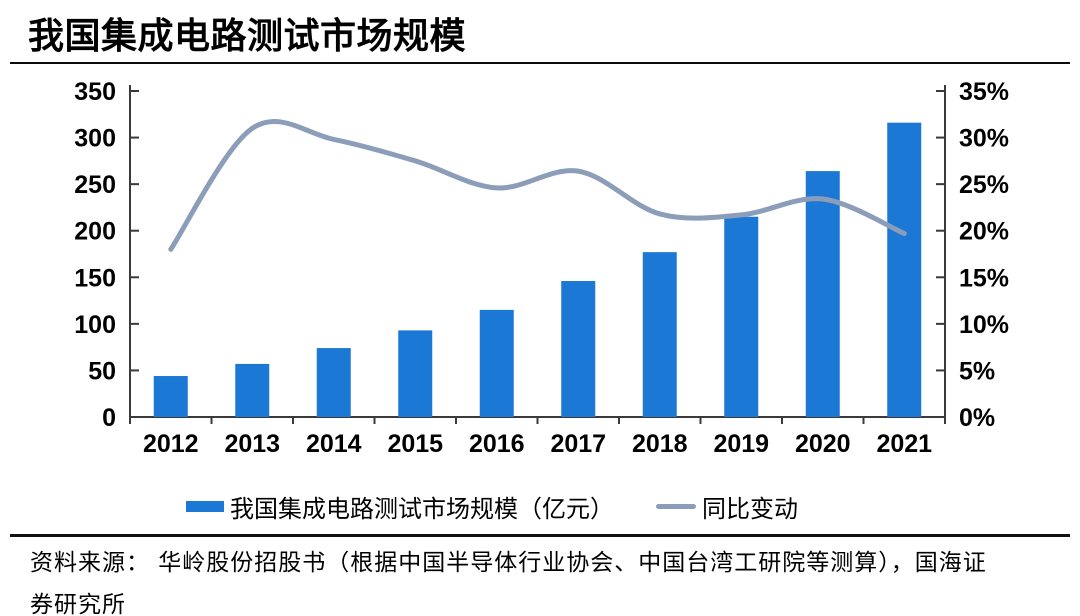  What do you see at coordinates (537, 185) in the screenshot?
I see `growth-line` at bounding box center [537, 185].